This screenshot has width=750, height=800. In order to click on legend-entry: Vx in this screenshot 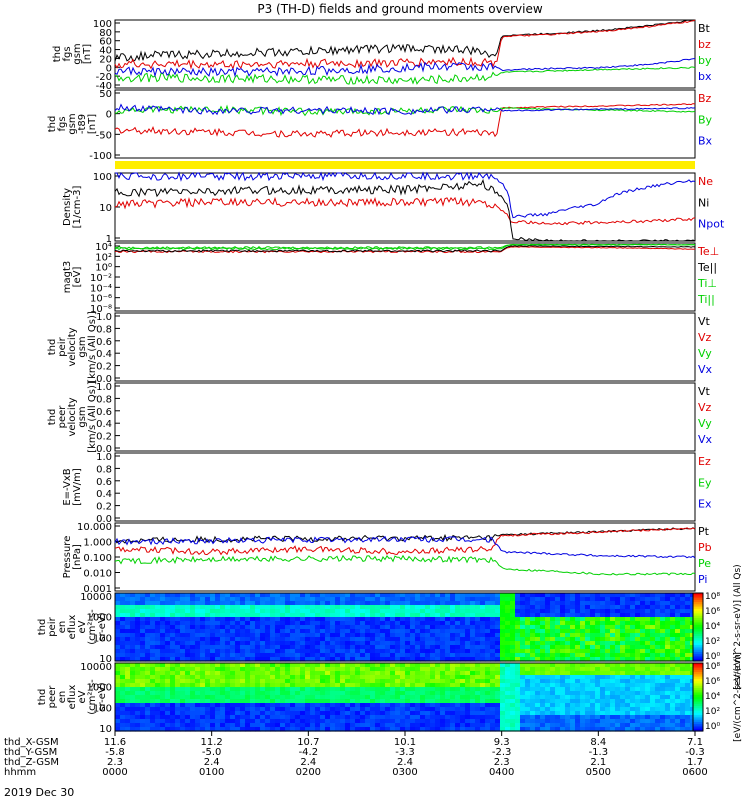, I will do `click(705, 369)`.